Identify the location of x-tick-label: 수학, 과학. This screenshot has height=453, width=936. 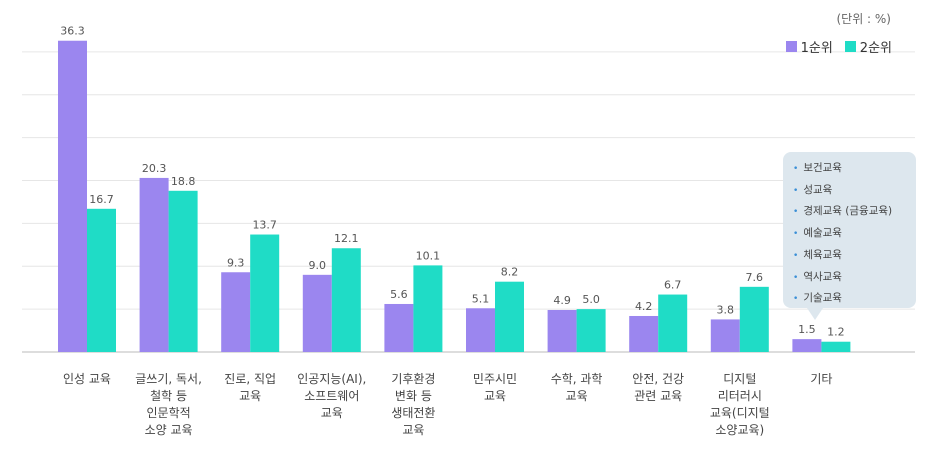
(577, 379).